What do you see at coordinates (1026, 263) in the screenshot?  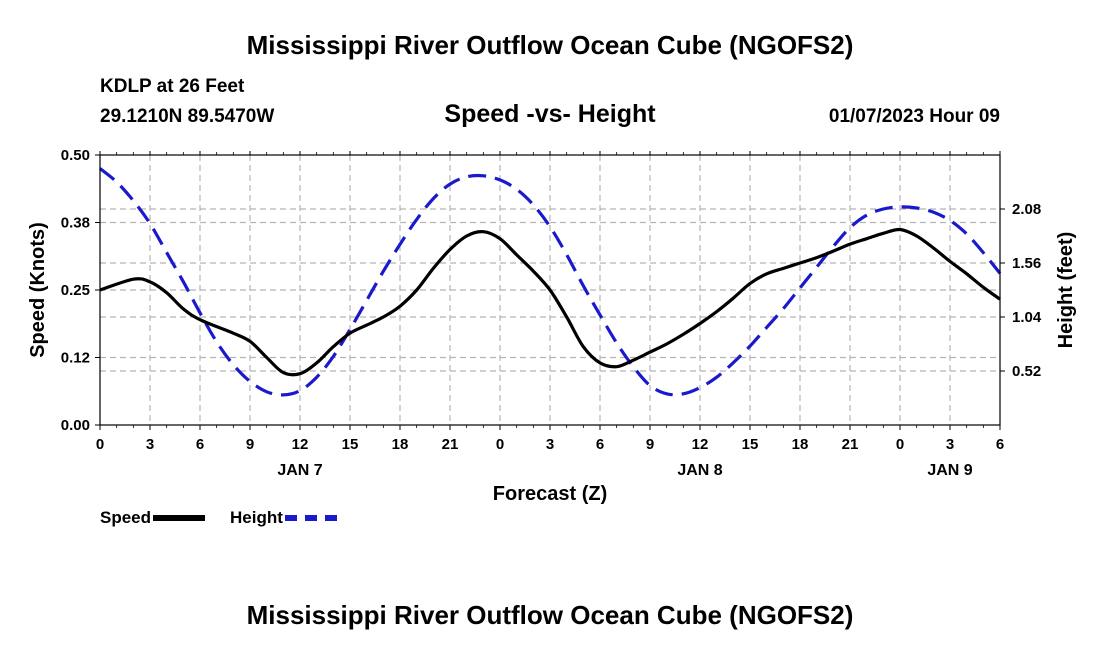 I see `y-tick-label-right: 1.56` at bounding box center [1026, 263].